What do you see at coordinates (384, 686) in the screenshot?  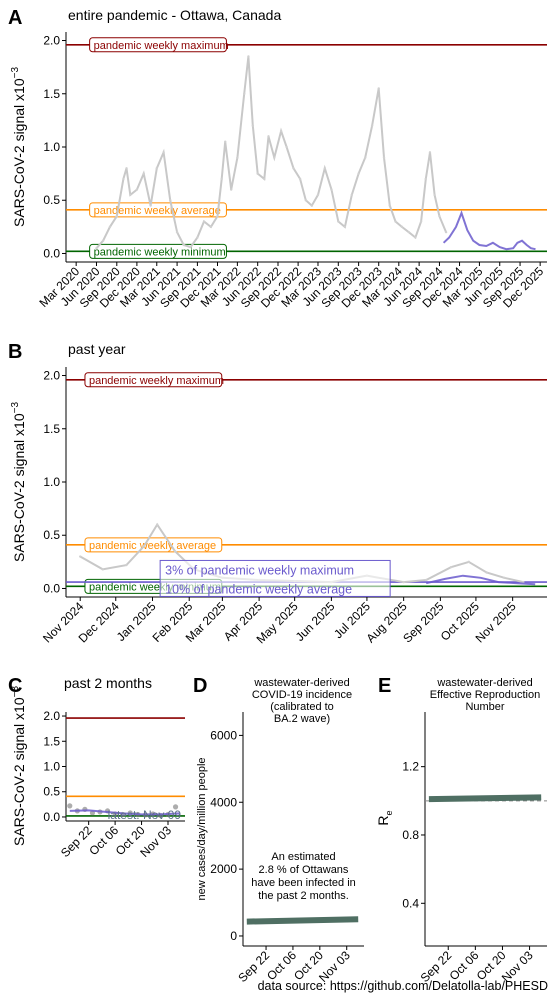 I see `panel-letter: E` at bounding box center [384, 686].